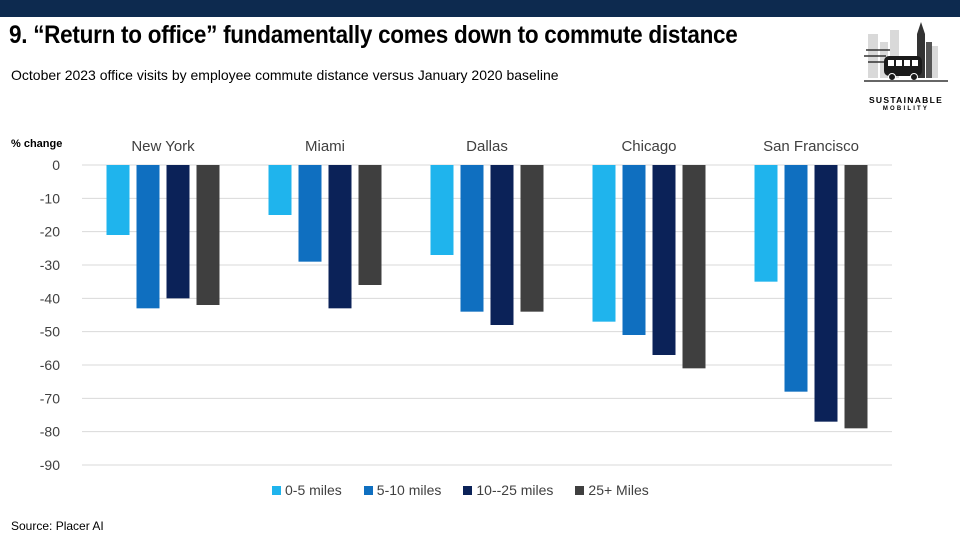 This screenshot has width=960, height=540. I want to click on legend-item: 0-5 miles, so click(307, 490).